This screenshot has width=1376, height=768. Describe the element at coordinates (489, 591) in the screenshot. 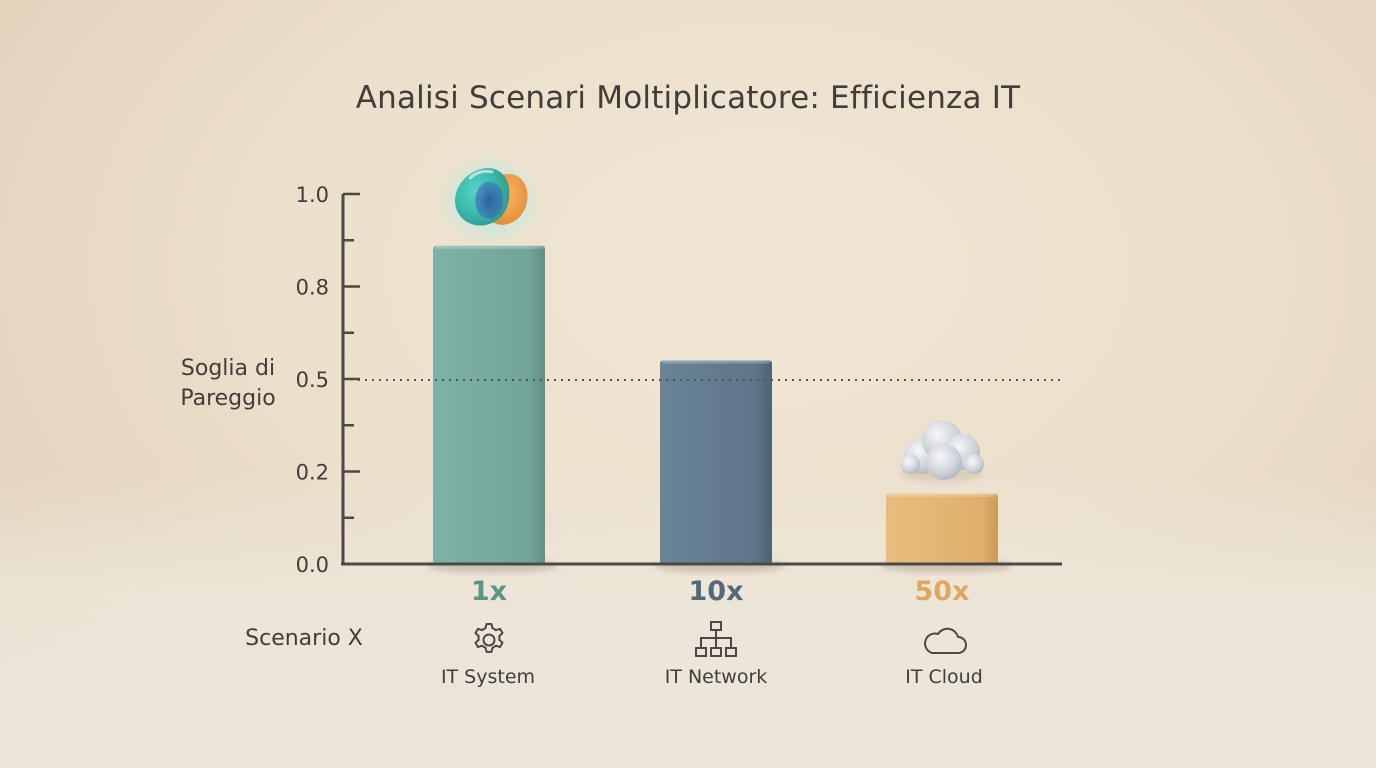

I see `category-label-1x: 1x` at that location.